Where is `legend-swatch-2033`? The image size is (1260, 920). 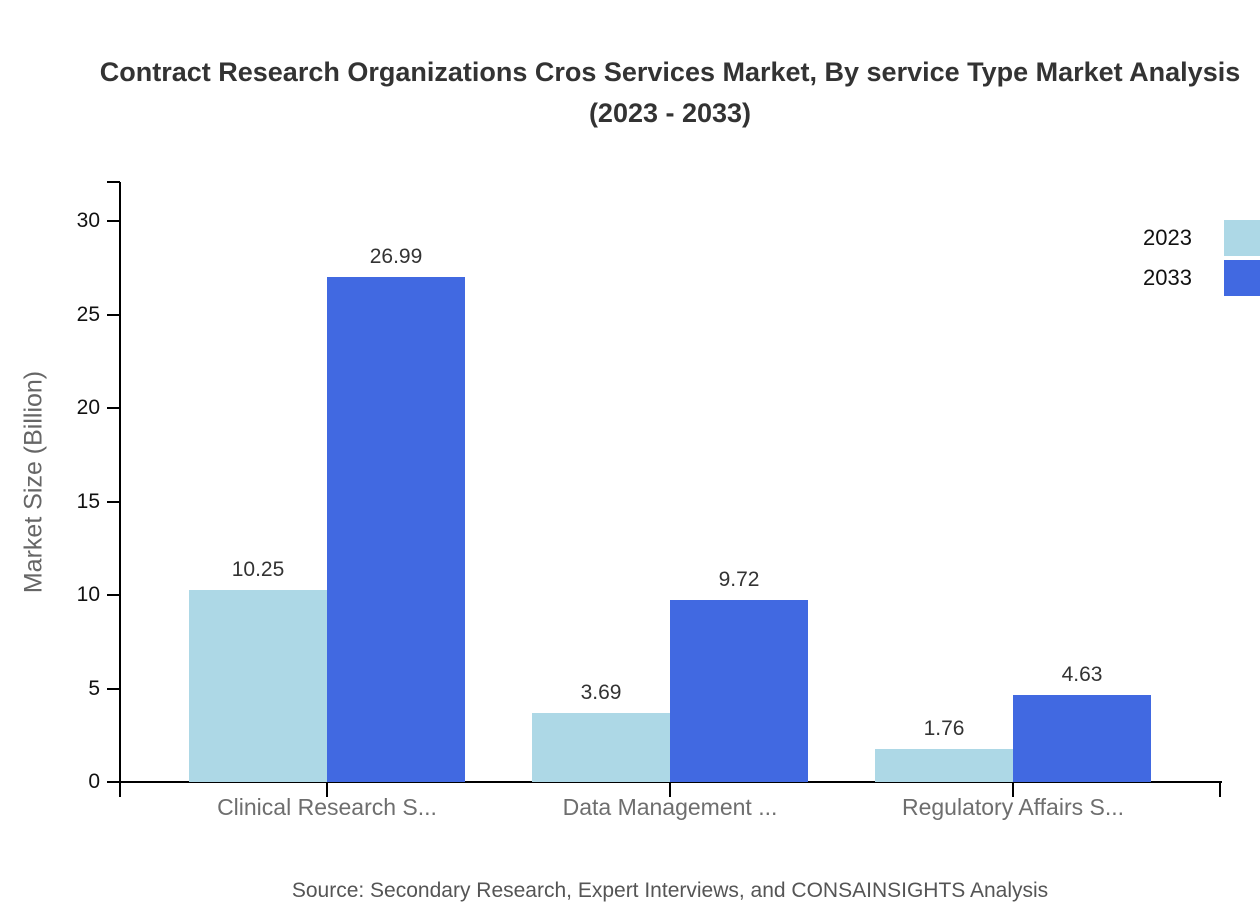 legend-swatch-2033 is located at coordinates (1242, 278).